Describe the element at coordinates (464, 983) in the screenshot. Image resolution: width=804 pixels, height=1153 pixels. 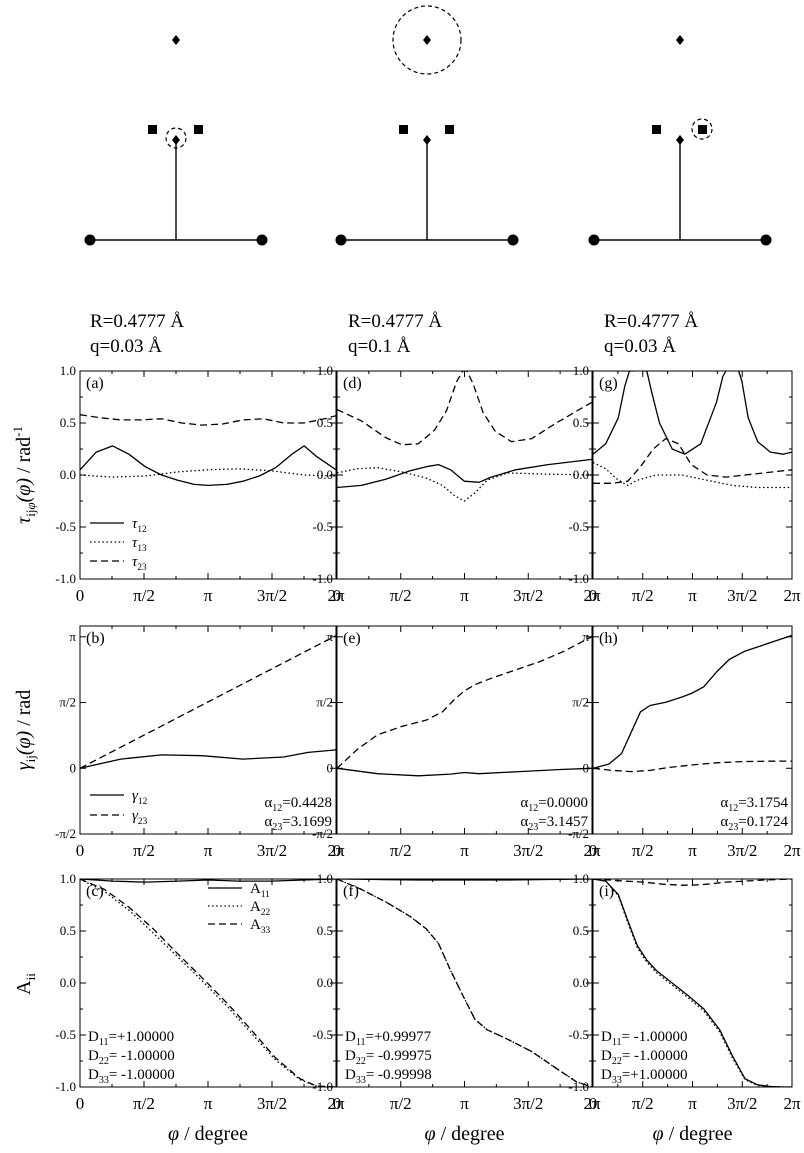
I see `series-line-A33` at that location.